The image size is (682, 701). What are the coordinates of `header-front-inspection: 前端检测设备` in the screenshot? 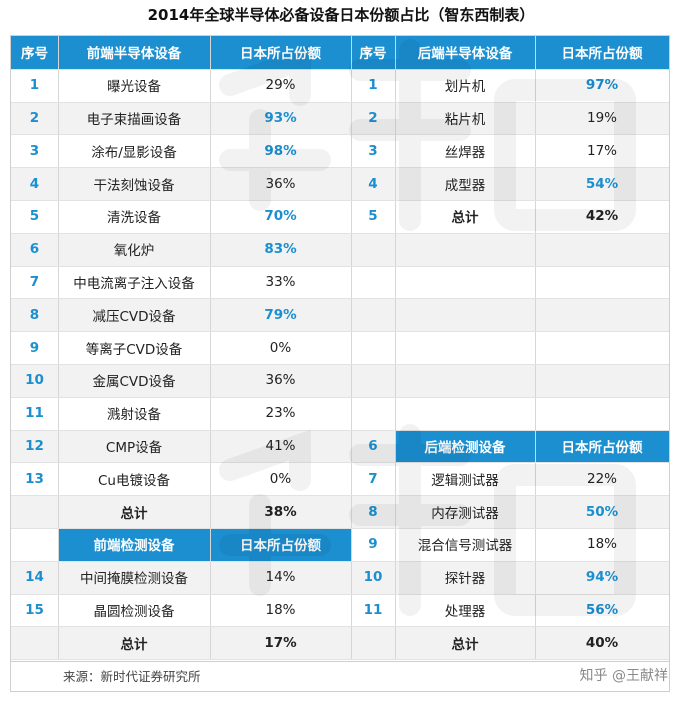 It's located at (134, 544).